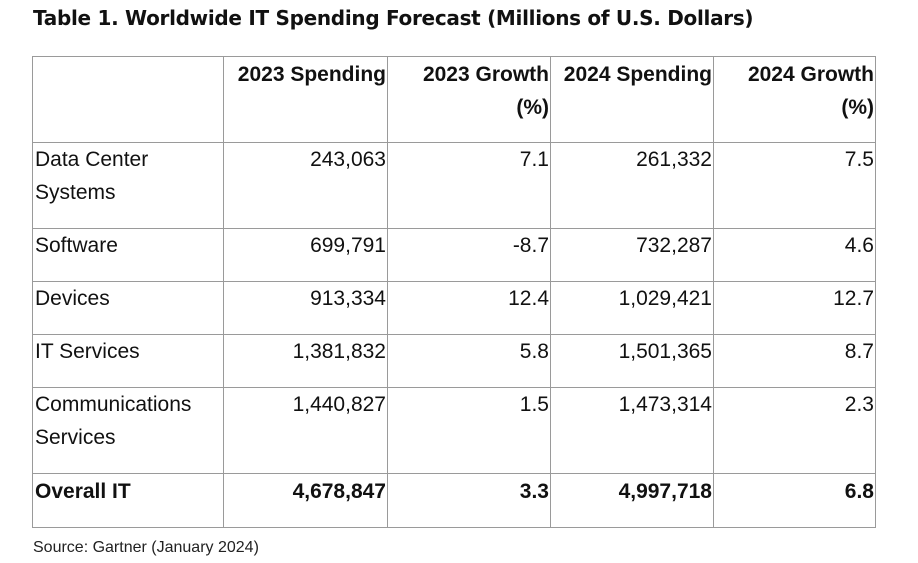 This screenshot has width=918, height=563. What do you see at coordinates (632, 185) in the screenshot?
I see `spend-2024-cell: 261,332` at bounding box center [632, 185].